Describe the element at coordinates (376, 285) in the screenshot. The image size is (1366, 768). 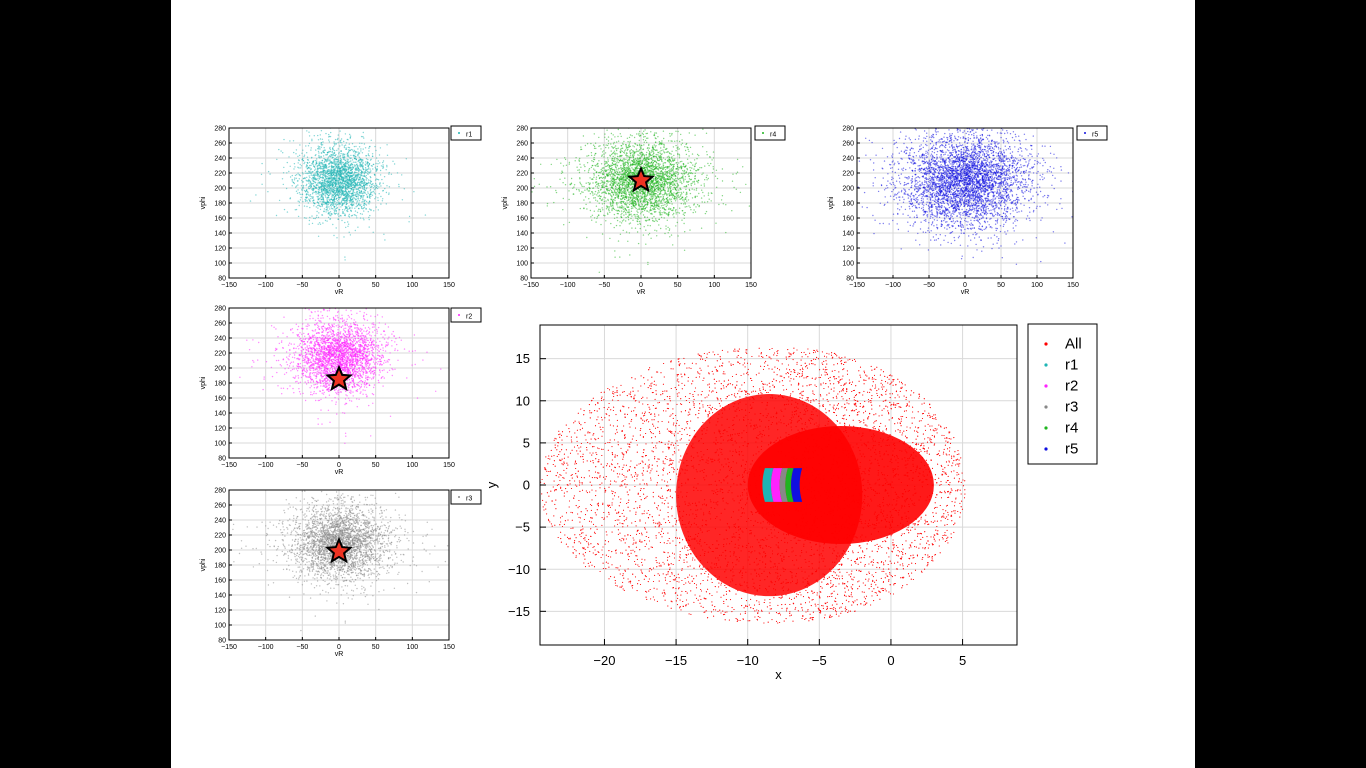
I see `x-tick-label: 50` at that location.